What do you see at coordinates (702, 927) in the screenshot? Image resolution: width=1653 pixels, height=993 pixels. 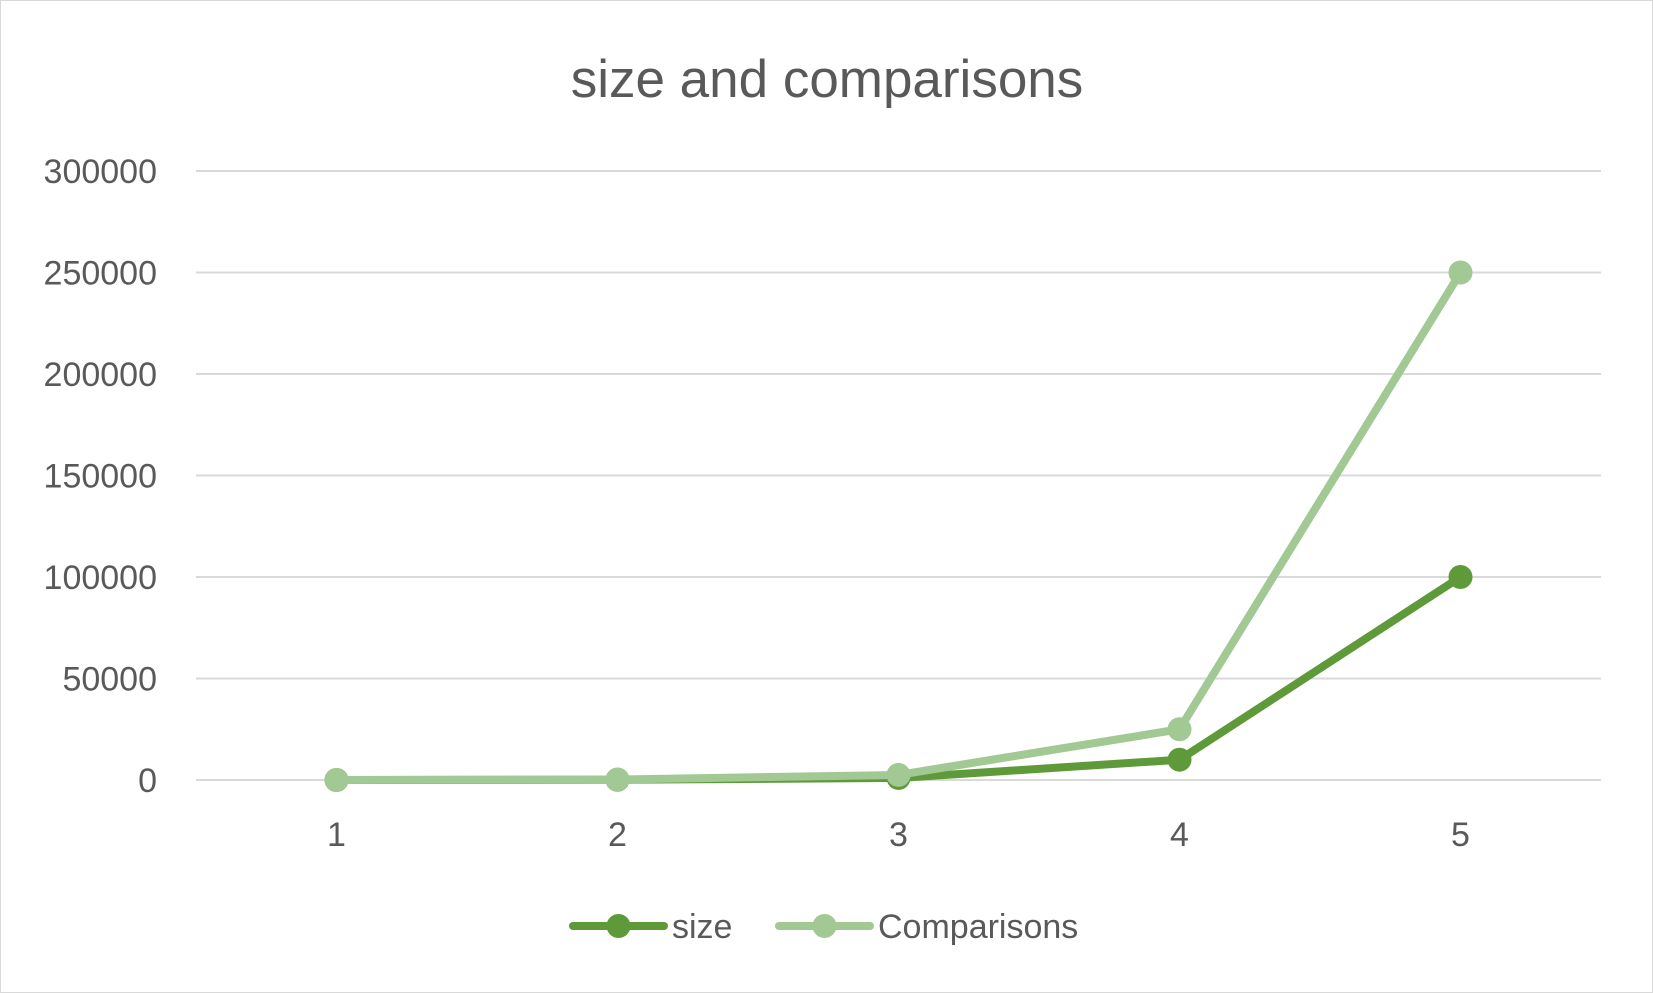 I see `legend-label: size` at bounding box center [702, 927].